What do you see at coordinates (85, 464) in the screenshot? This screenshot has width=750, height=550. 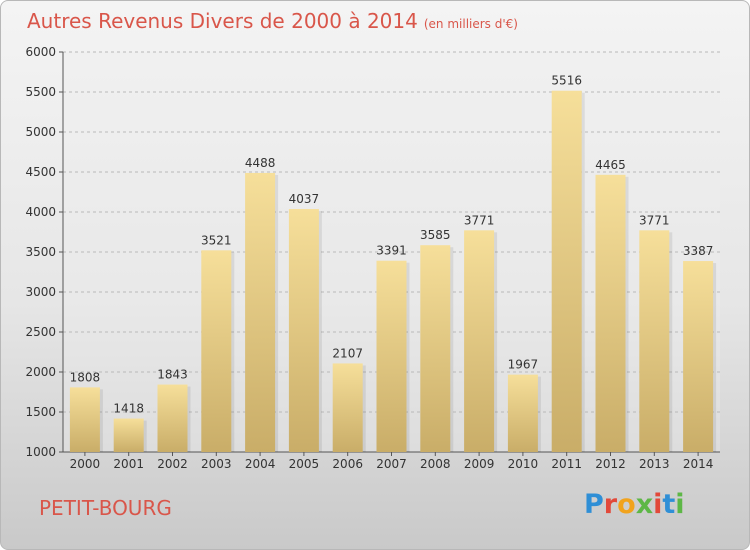 I see `x-tick-label: 2000` at bounding box center [85, 464].